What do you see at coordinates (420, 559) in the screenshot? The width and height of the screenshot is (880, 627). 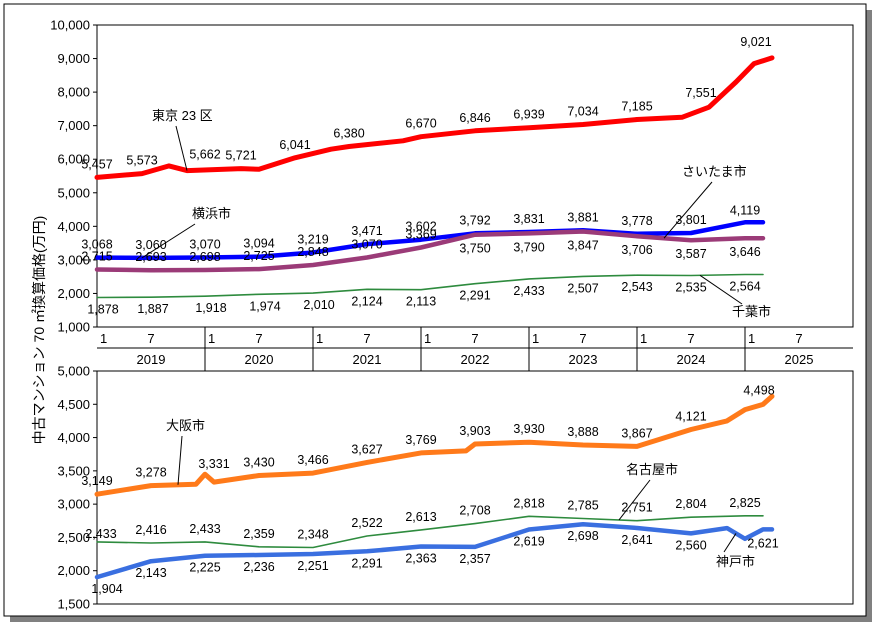 I see `data-label: 2,363` at bounding box center [420, 559].